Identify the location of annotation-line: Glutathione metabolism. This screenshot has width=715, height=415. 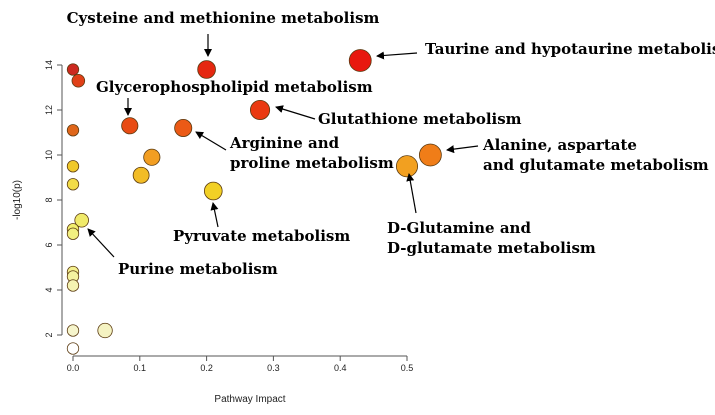
(420, 119).